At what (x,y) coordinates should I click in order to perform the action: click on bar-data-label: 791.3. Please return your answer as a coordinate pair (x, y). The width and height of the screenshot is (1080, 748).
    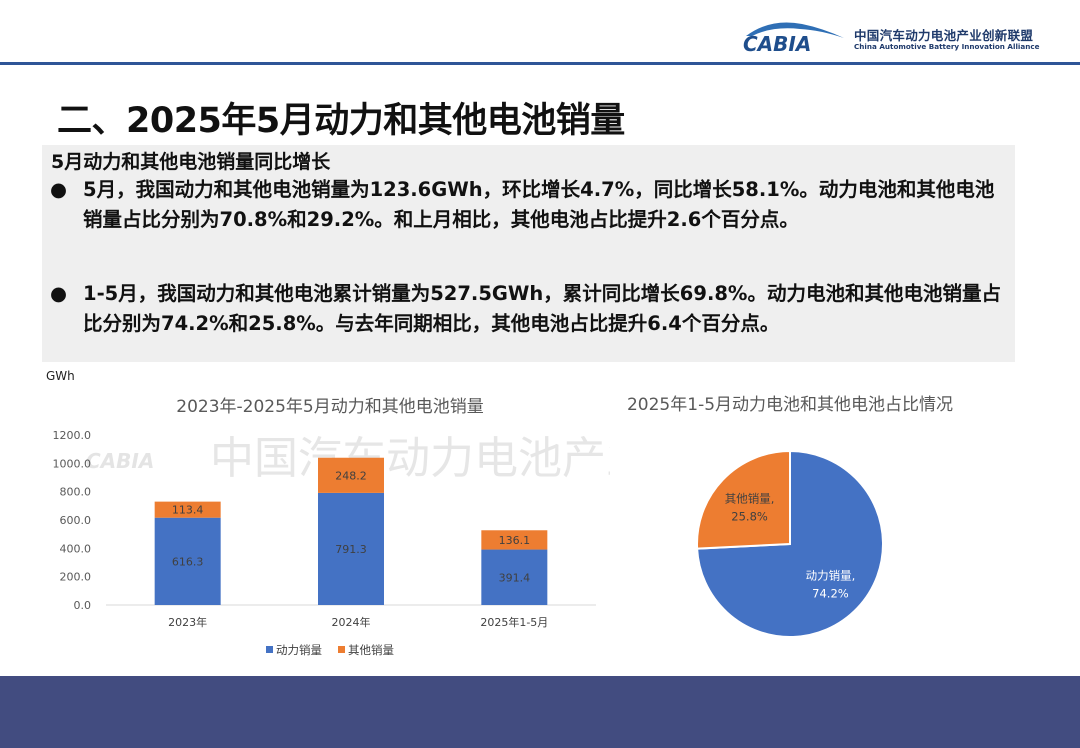
    Looking at the image, I should click on (351, 549).